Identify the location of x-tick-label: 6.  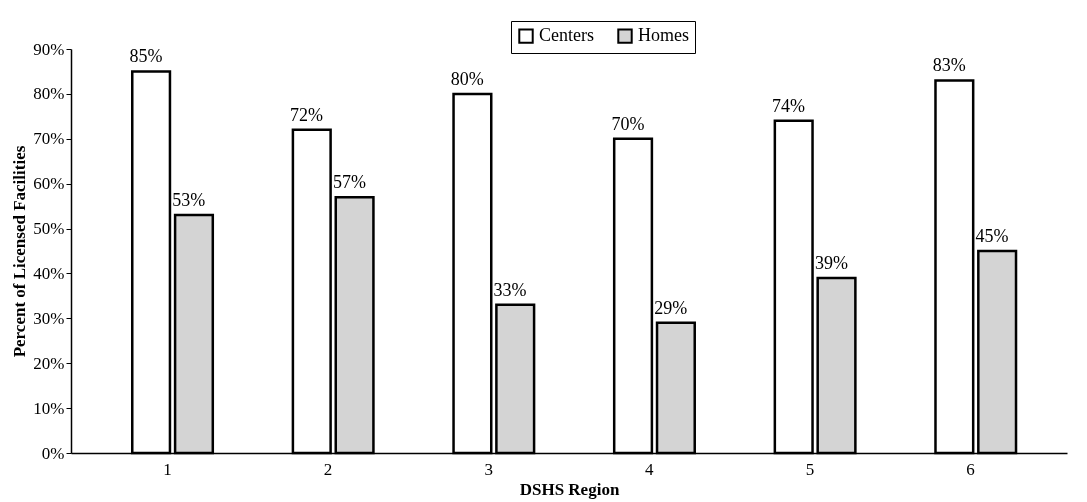
(970, 469).